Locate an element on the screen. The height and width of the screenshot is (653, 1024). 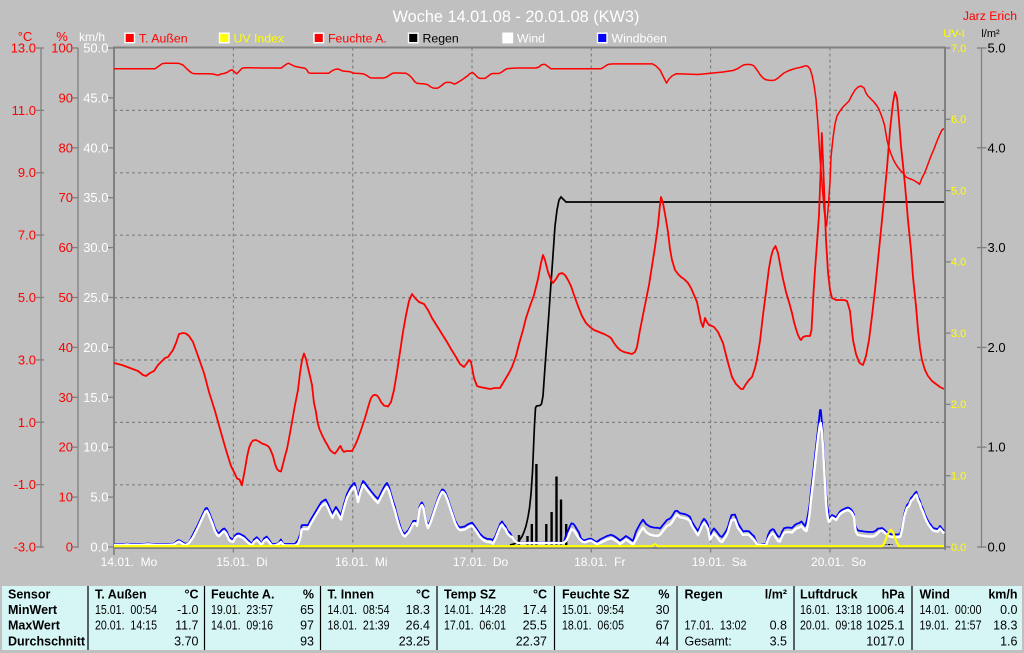
svg-text: km/h is located at coordinates (1002, 595).